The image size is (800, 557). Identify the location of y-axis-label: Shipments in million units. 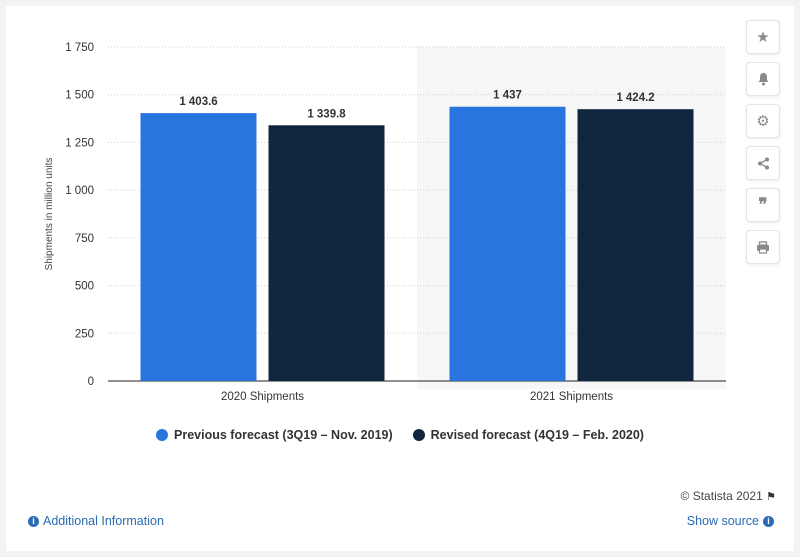
(49, 214).